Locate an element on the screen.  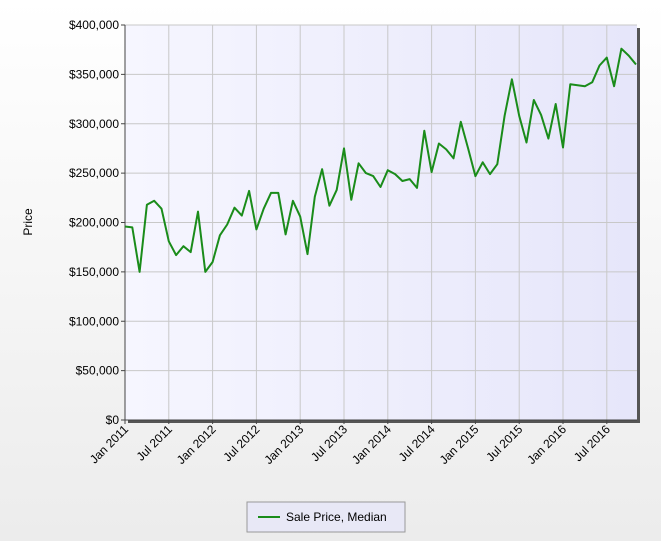
y-tick-label: $200,000 is located at coordinates (94, 223).